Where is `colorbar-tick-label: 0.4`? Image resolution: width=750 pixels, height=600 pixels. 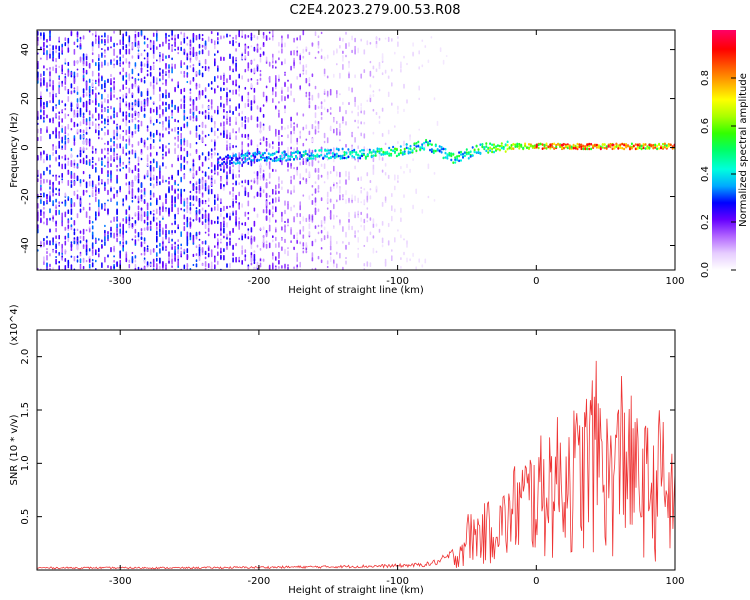
colorbar-tick-label: 0.4 is located at coordinates (705, 174).